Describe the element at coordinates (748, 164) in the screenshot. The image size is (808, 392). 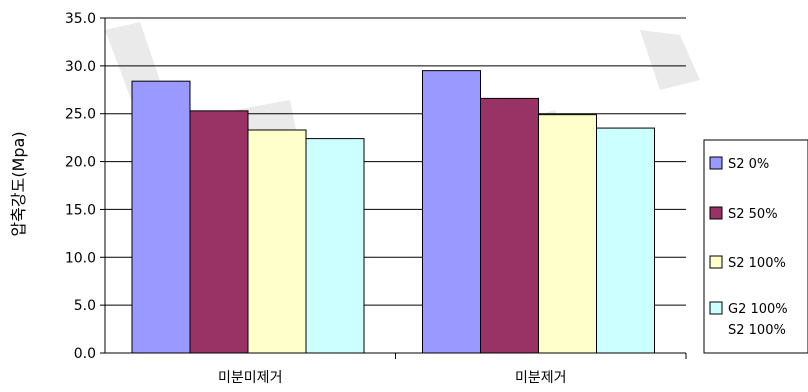
I see `legend-label: S2 0%` at that location.